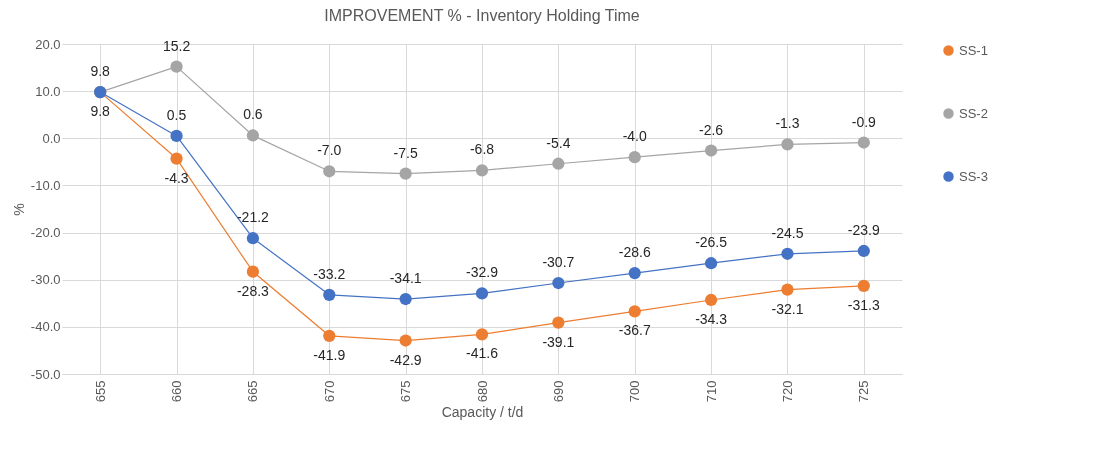  What do you see at coordinates (482, 272) in the screenshot?
I see `data-label: -32.9` at bounding box center [482, 272].